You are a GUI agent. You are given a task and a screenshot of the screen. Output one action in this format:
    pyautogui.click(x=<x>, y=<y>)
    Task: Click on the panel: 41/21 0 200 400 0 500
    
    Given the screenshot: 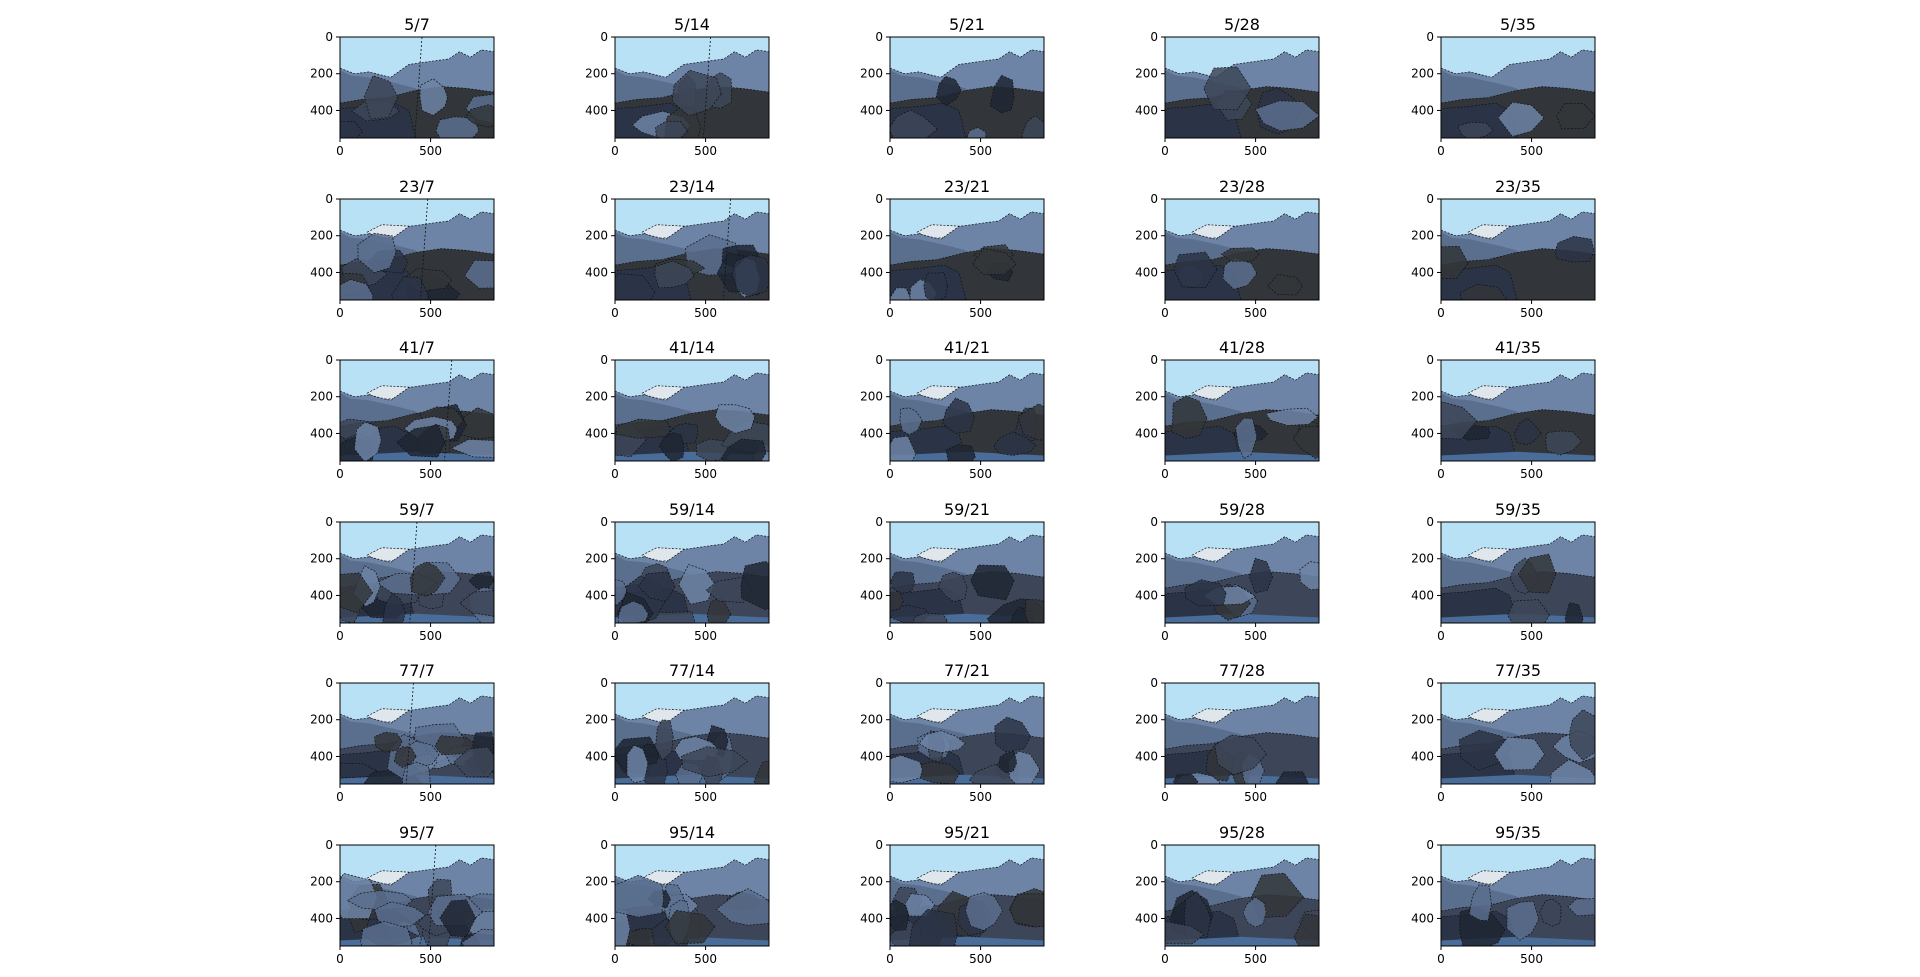 What is the action you would take?
    pyautogui.click(x=952, y=409)
    